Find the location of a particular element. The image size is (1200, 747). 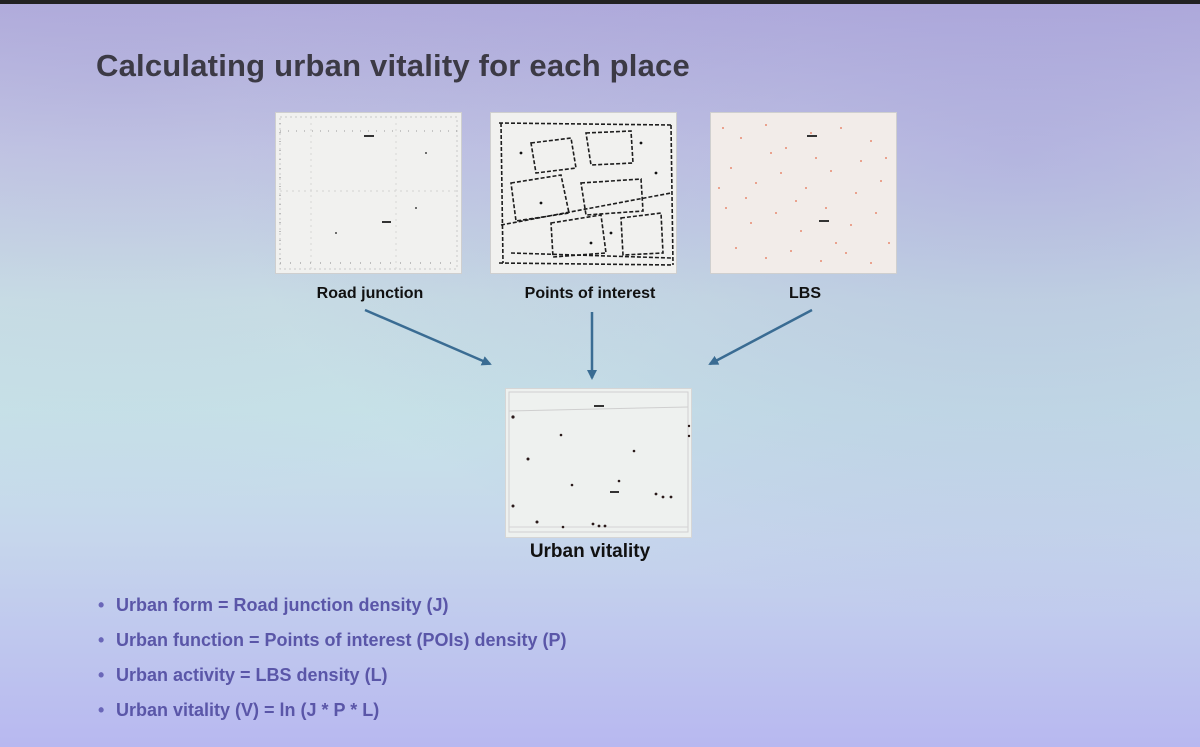

road-junction-map is located at coordinates (368, 193).